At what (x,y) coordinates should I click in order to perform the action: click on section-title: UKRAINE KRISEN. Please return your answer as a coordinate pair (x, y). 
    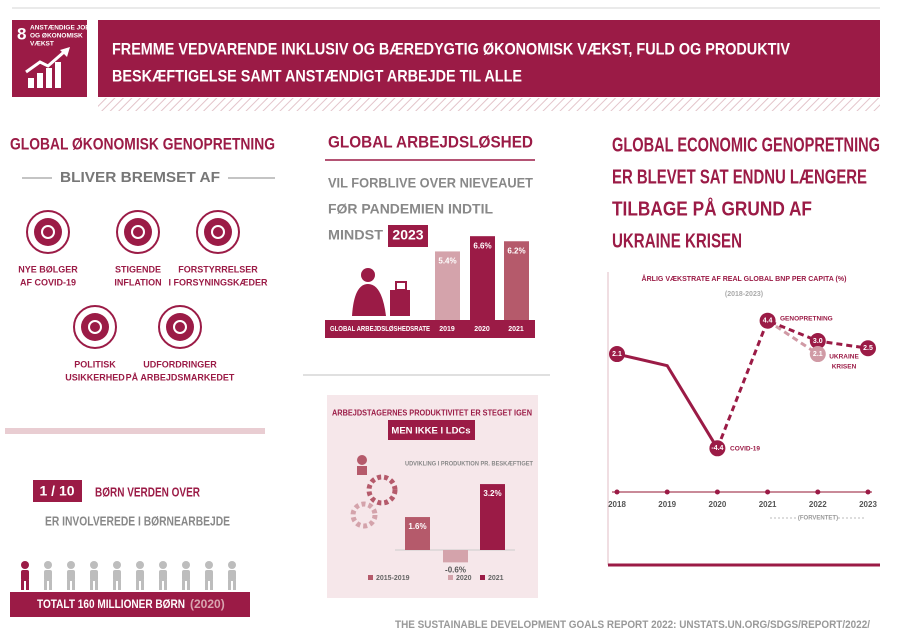
    Looking at the image, I should click on (677, 241).